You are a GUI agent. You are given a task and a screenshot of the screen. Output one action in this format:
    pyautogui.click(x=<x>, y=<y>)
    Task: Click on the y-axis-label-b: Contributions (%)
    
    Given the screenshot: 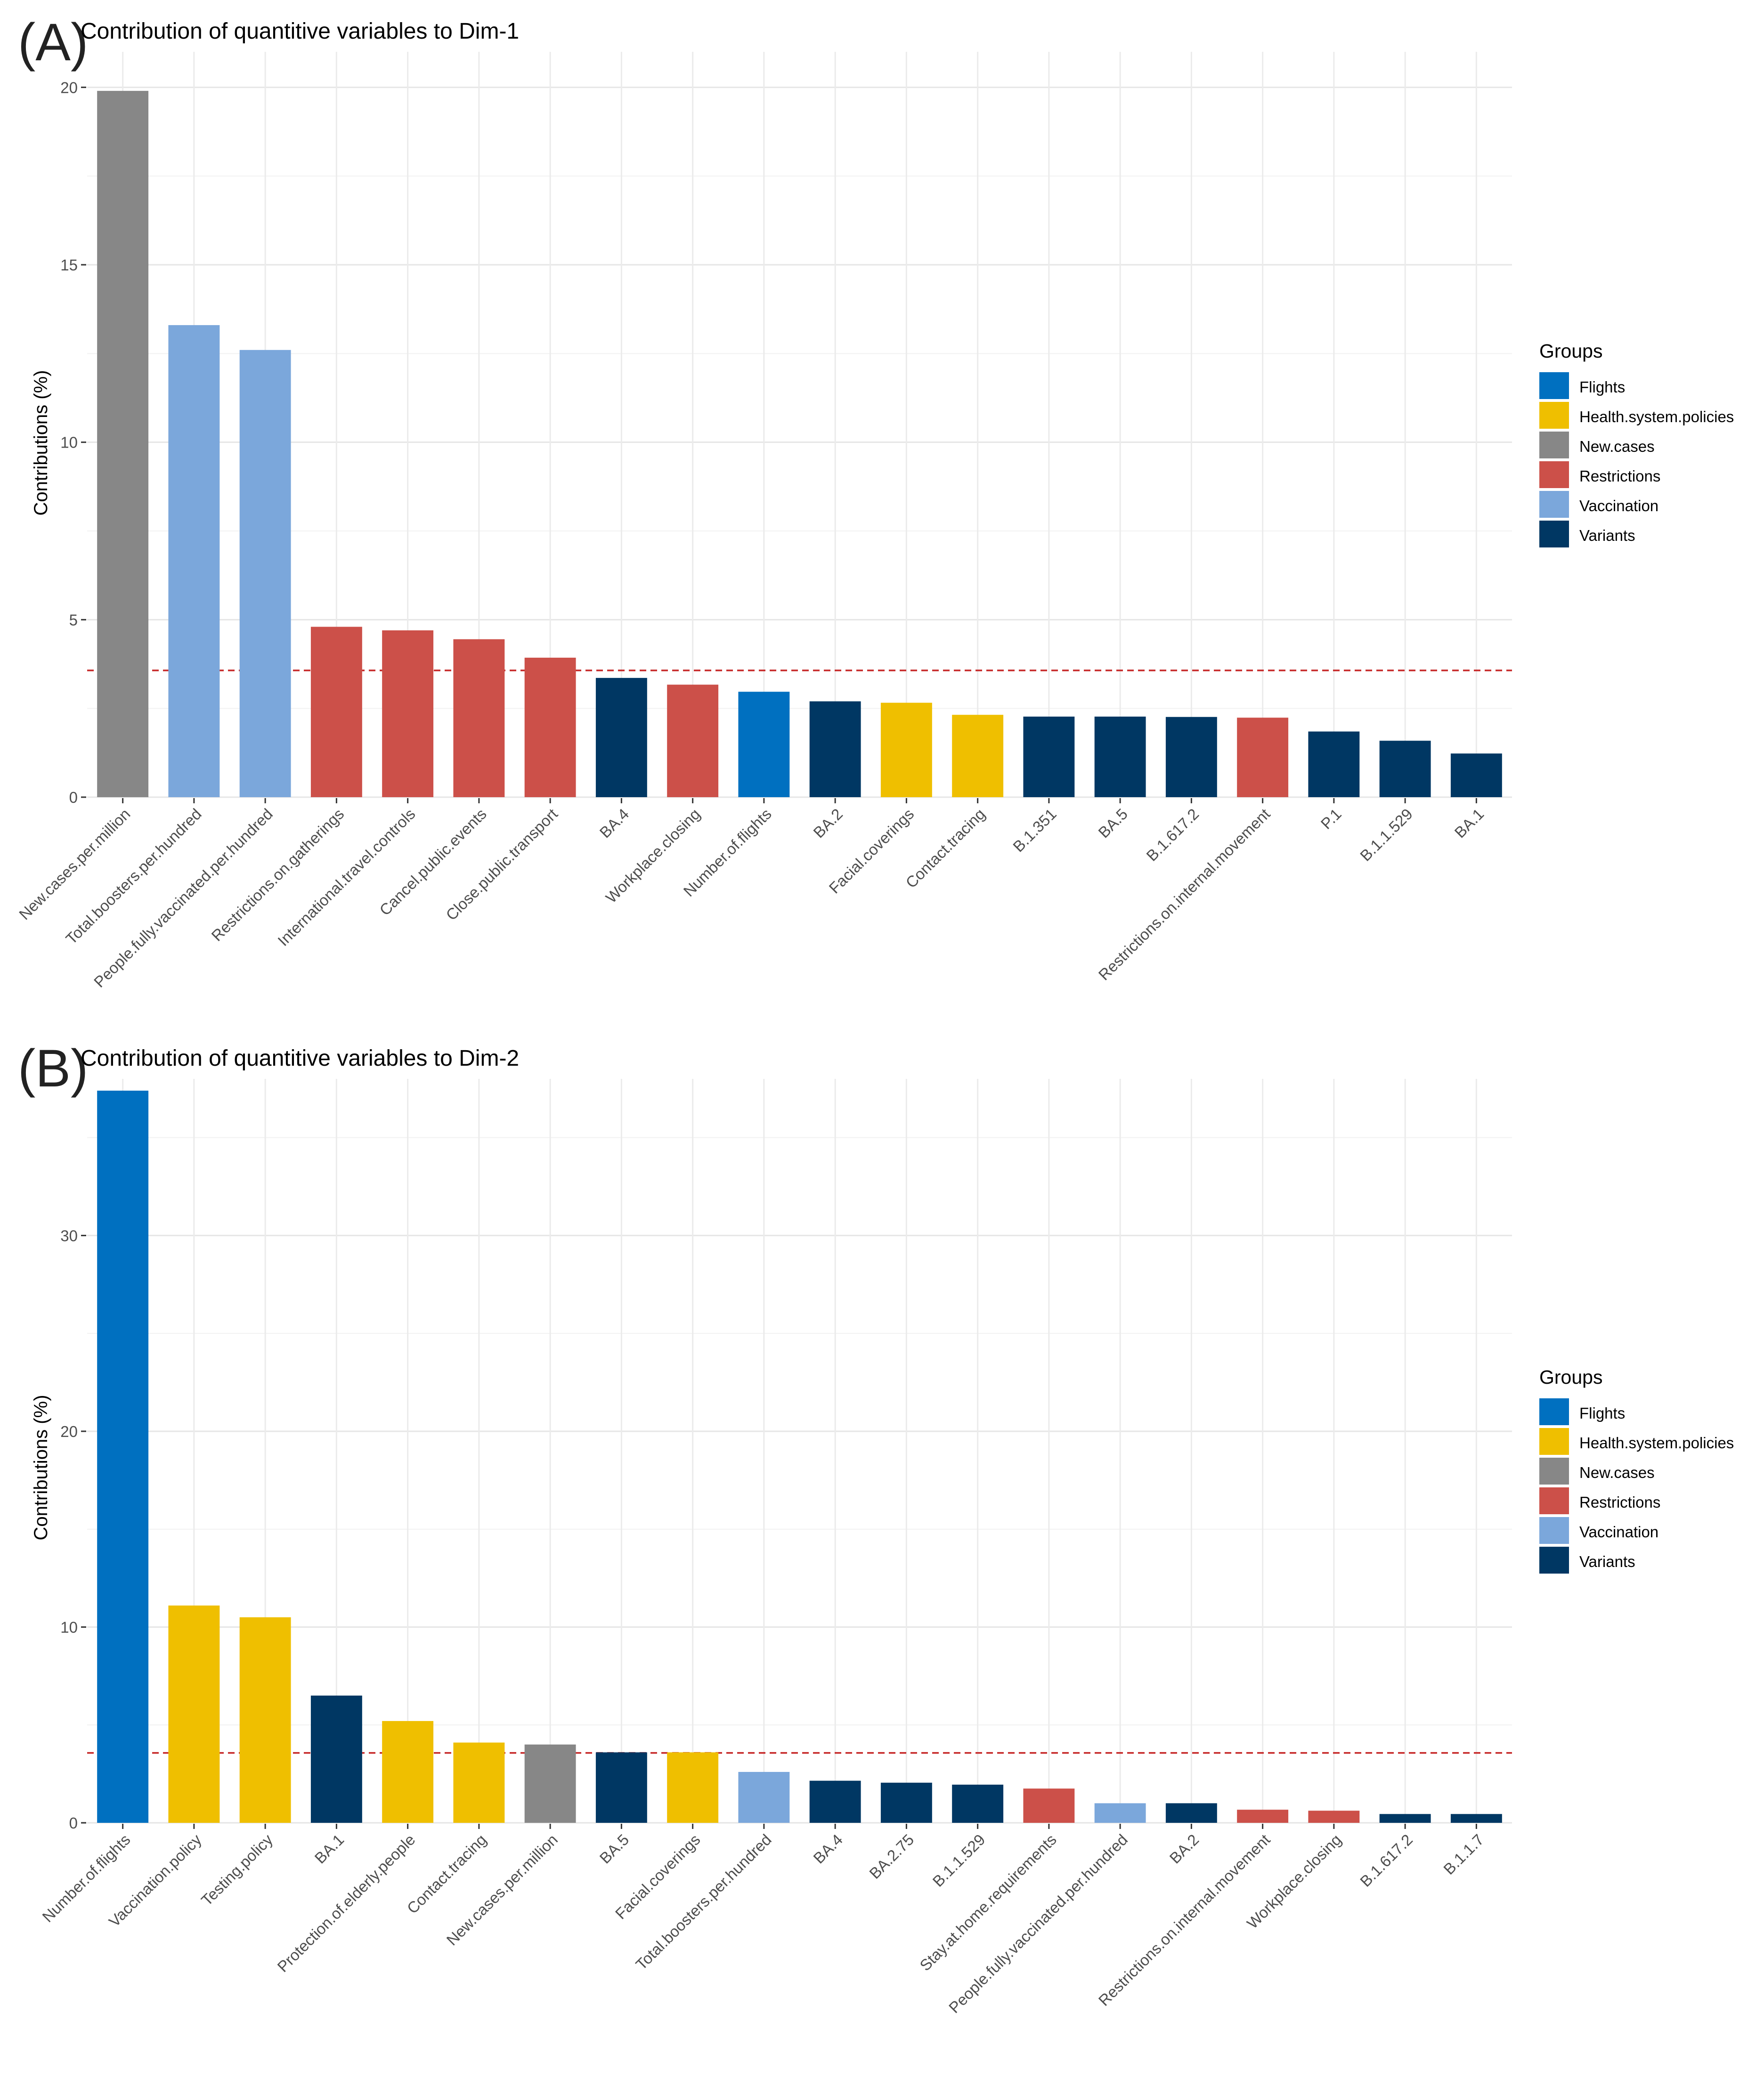 What is the action you would take?
    pyautogui.click(x=41, y=1467)
    